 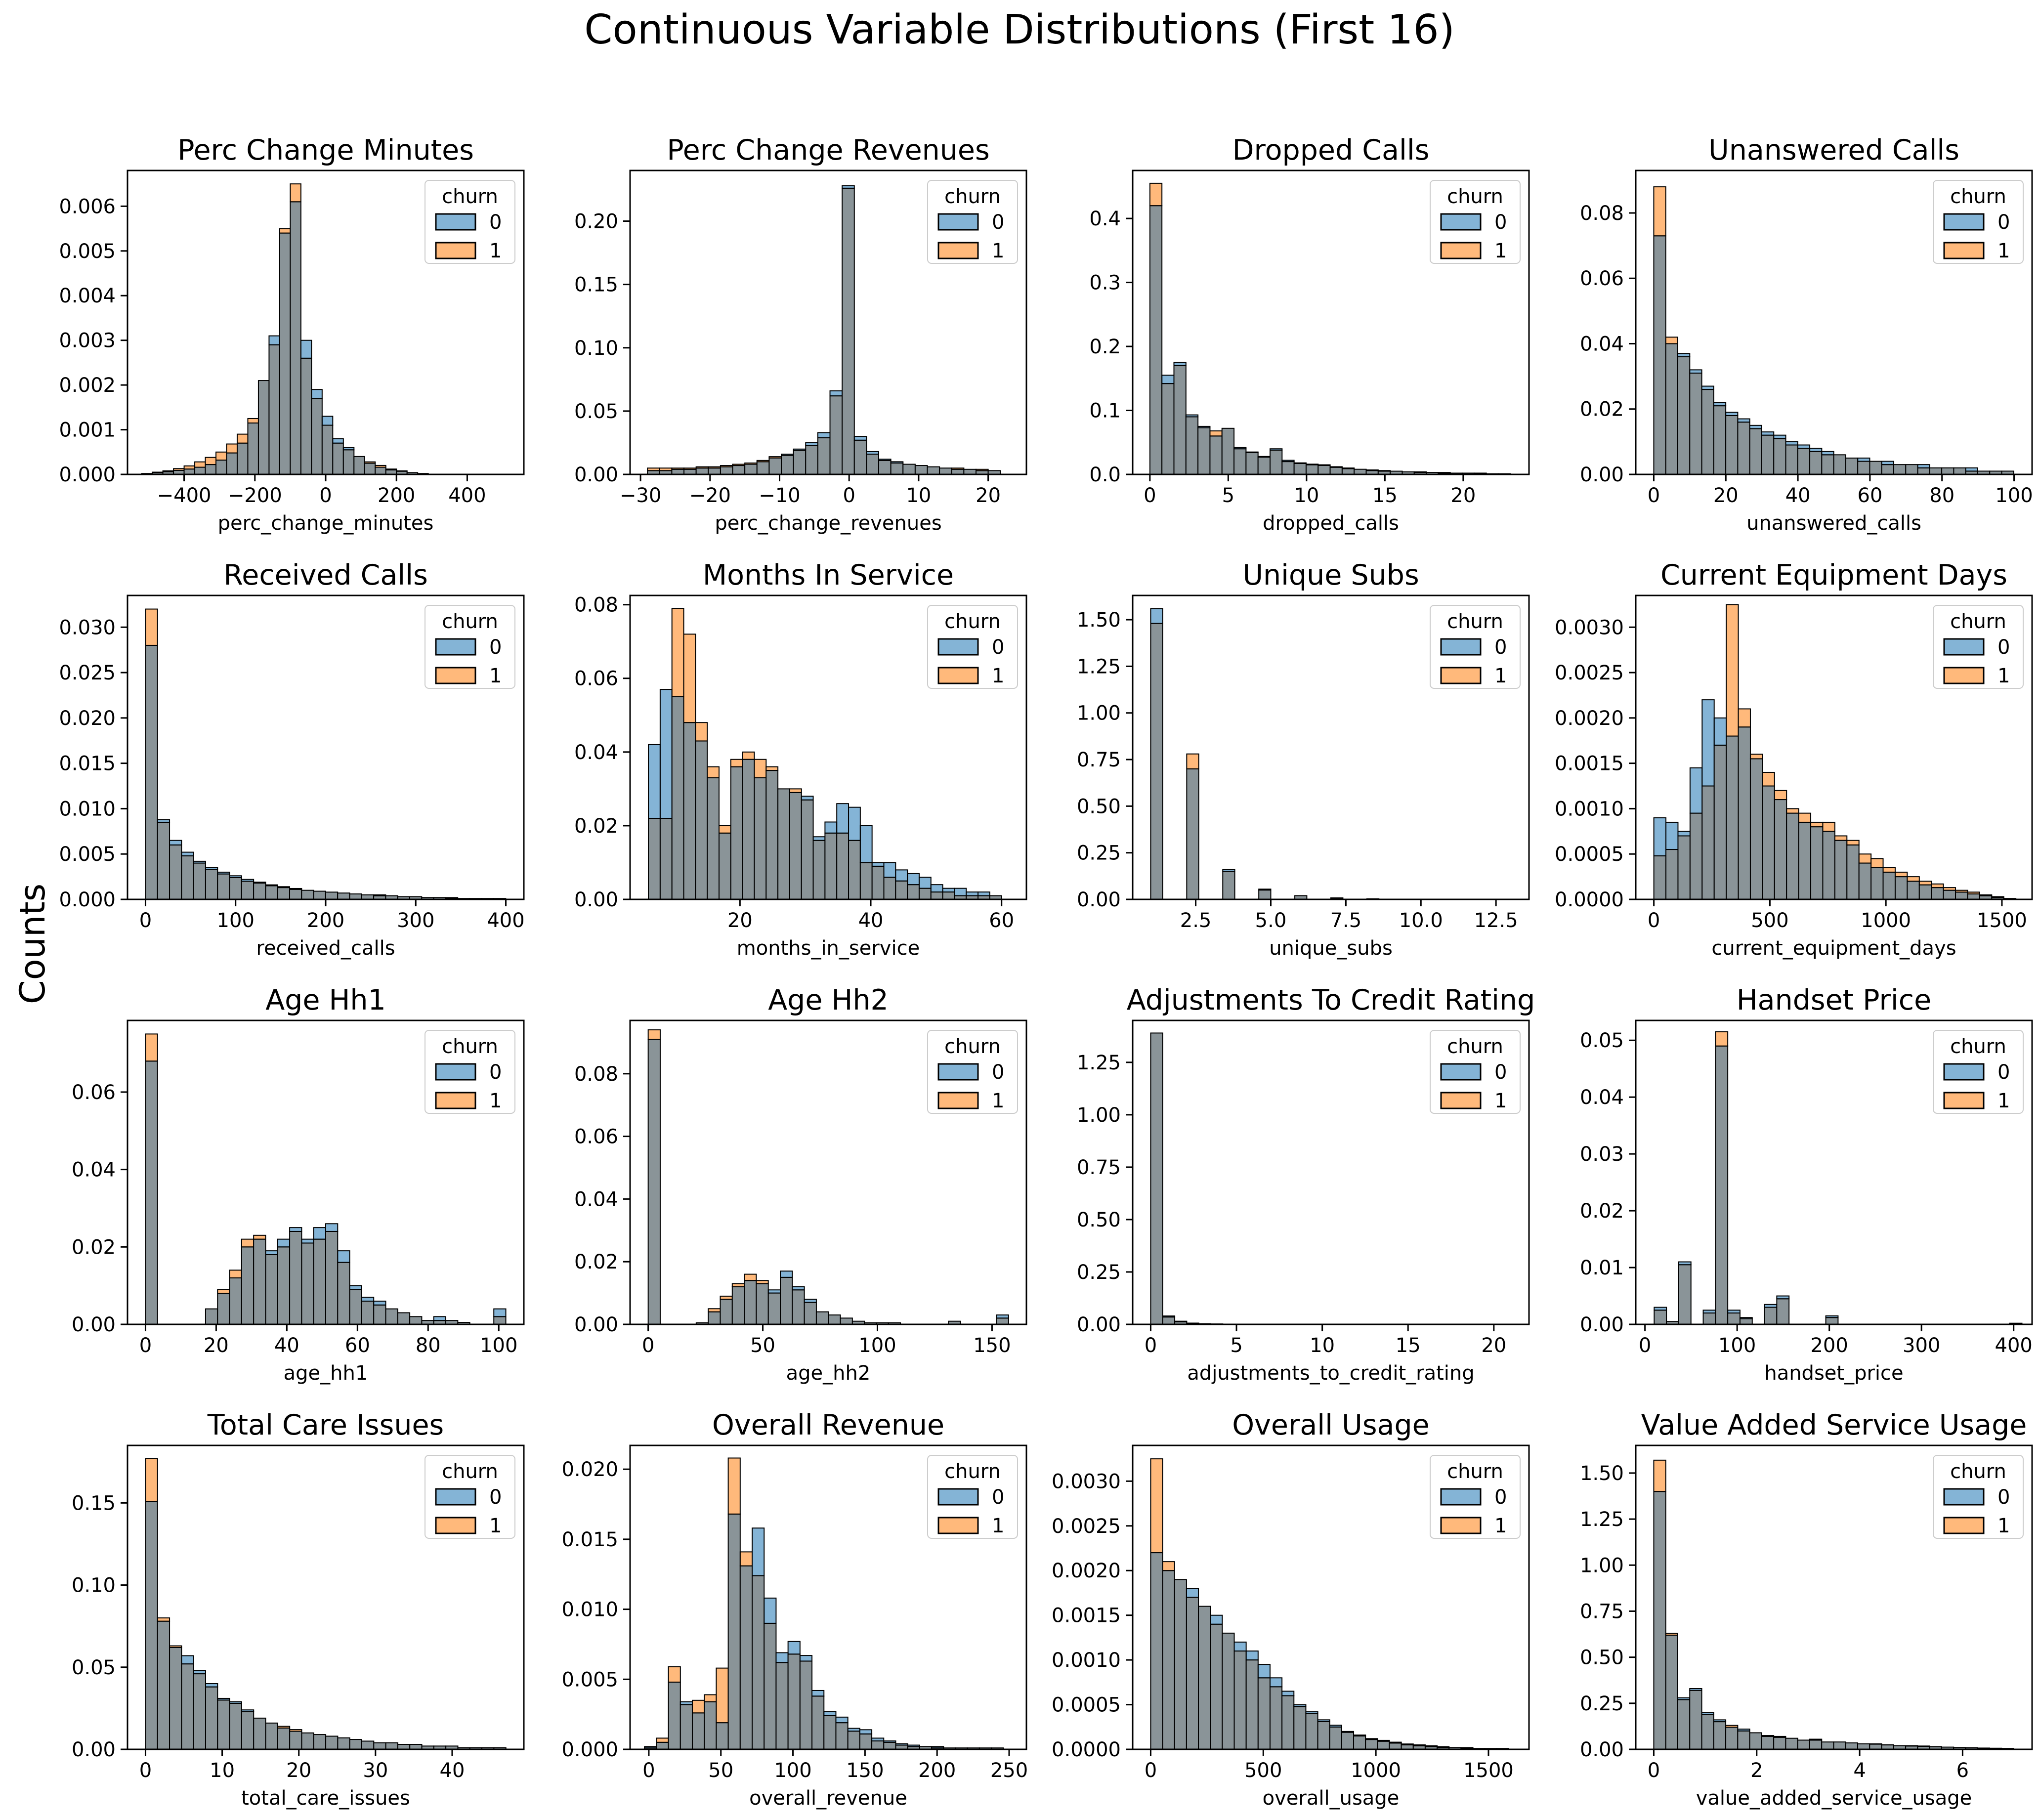 What do you see at coordinates (641, 495) in the screenshot?
I see `x-tick-label: −30` at bounding box center [641, 495].